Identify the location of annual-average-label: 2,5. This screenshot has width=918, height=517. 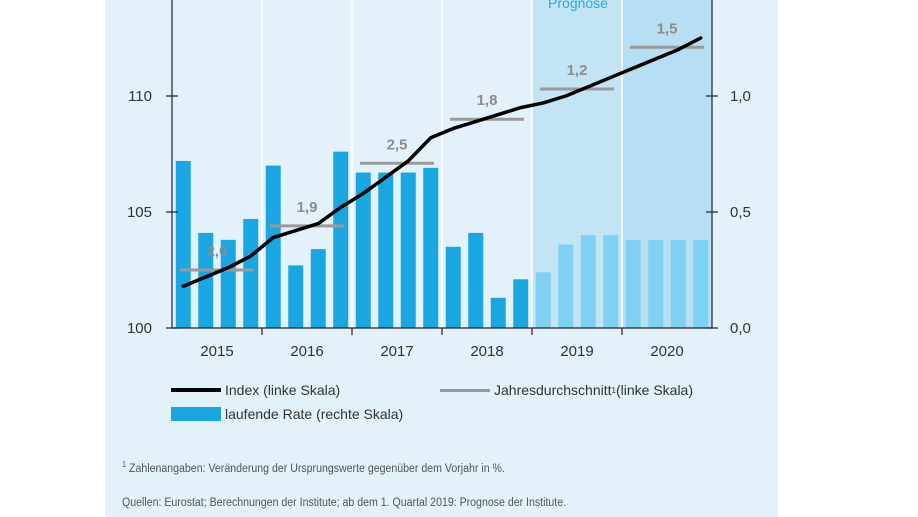
(397, 144).